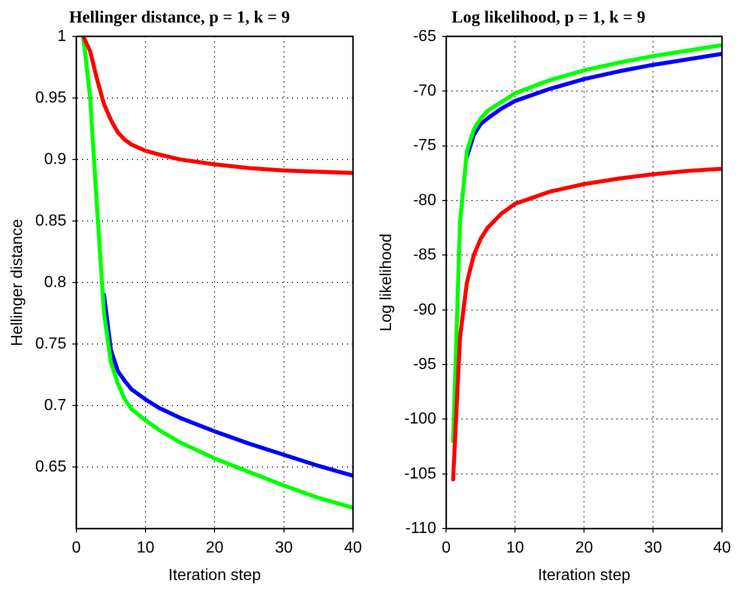 This screenshot has width=738, height=595. What do you see at coordinates (179, 17) in the screenshot?
I see `chart-title: Hellinger distance, p = 1, k = 9` at bounding box center [179, 17].